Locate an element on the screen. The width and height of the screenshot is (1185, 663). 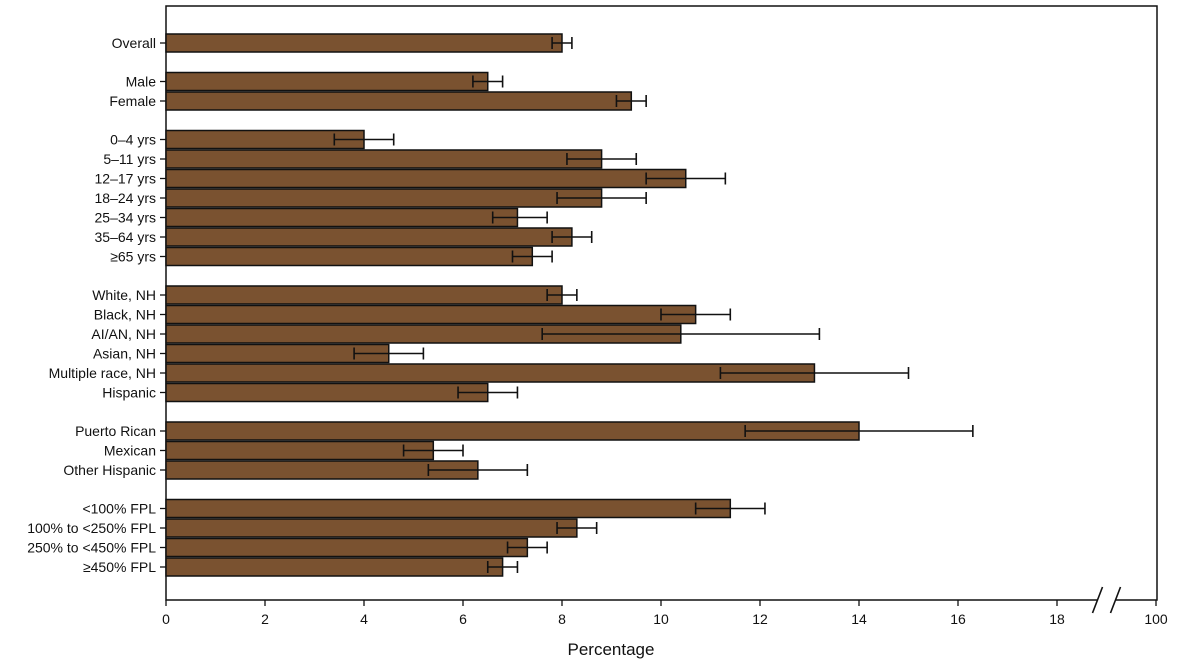
category-label: Black, NH is located at coordinates (125, 315).